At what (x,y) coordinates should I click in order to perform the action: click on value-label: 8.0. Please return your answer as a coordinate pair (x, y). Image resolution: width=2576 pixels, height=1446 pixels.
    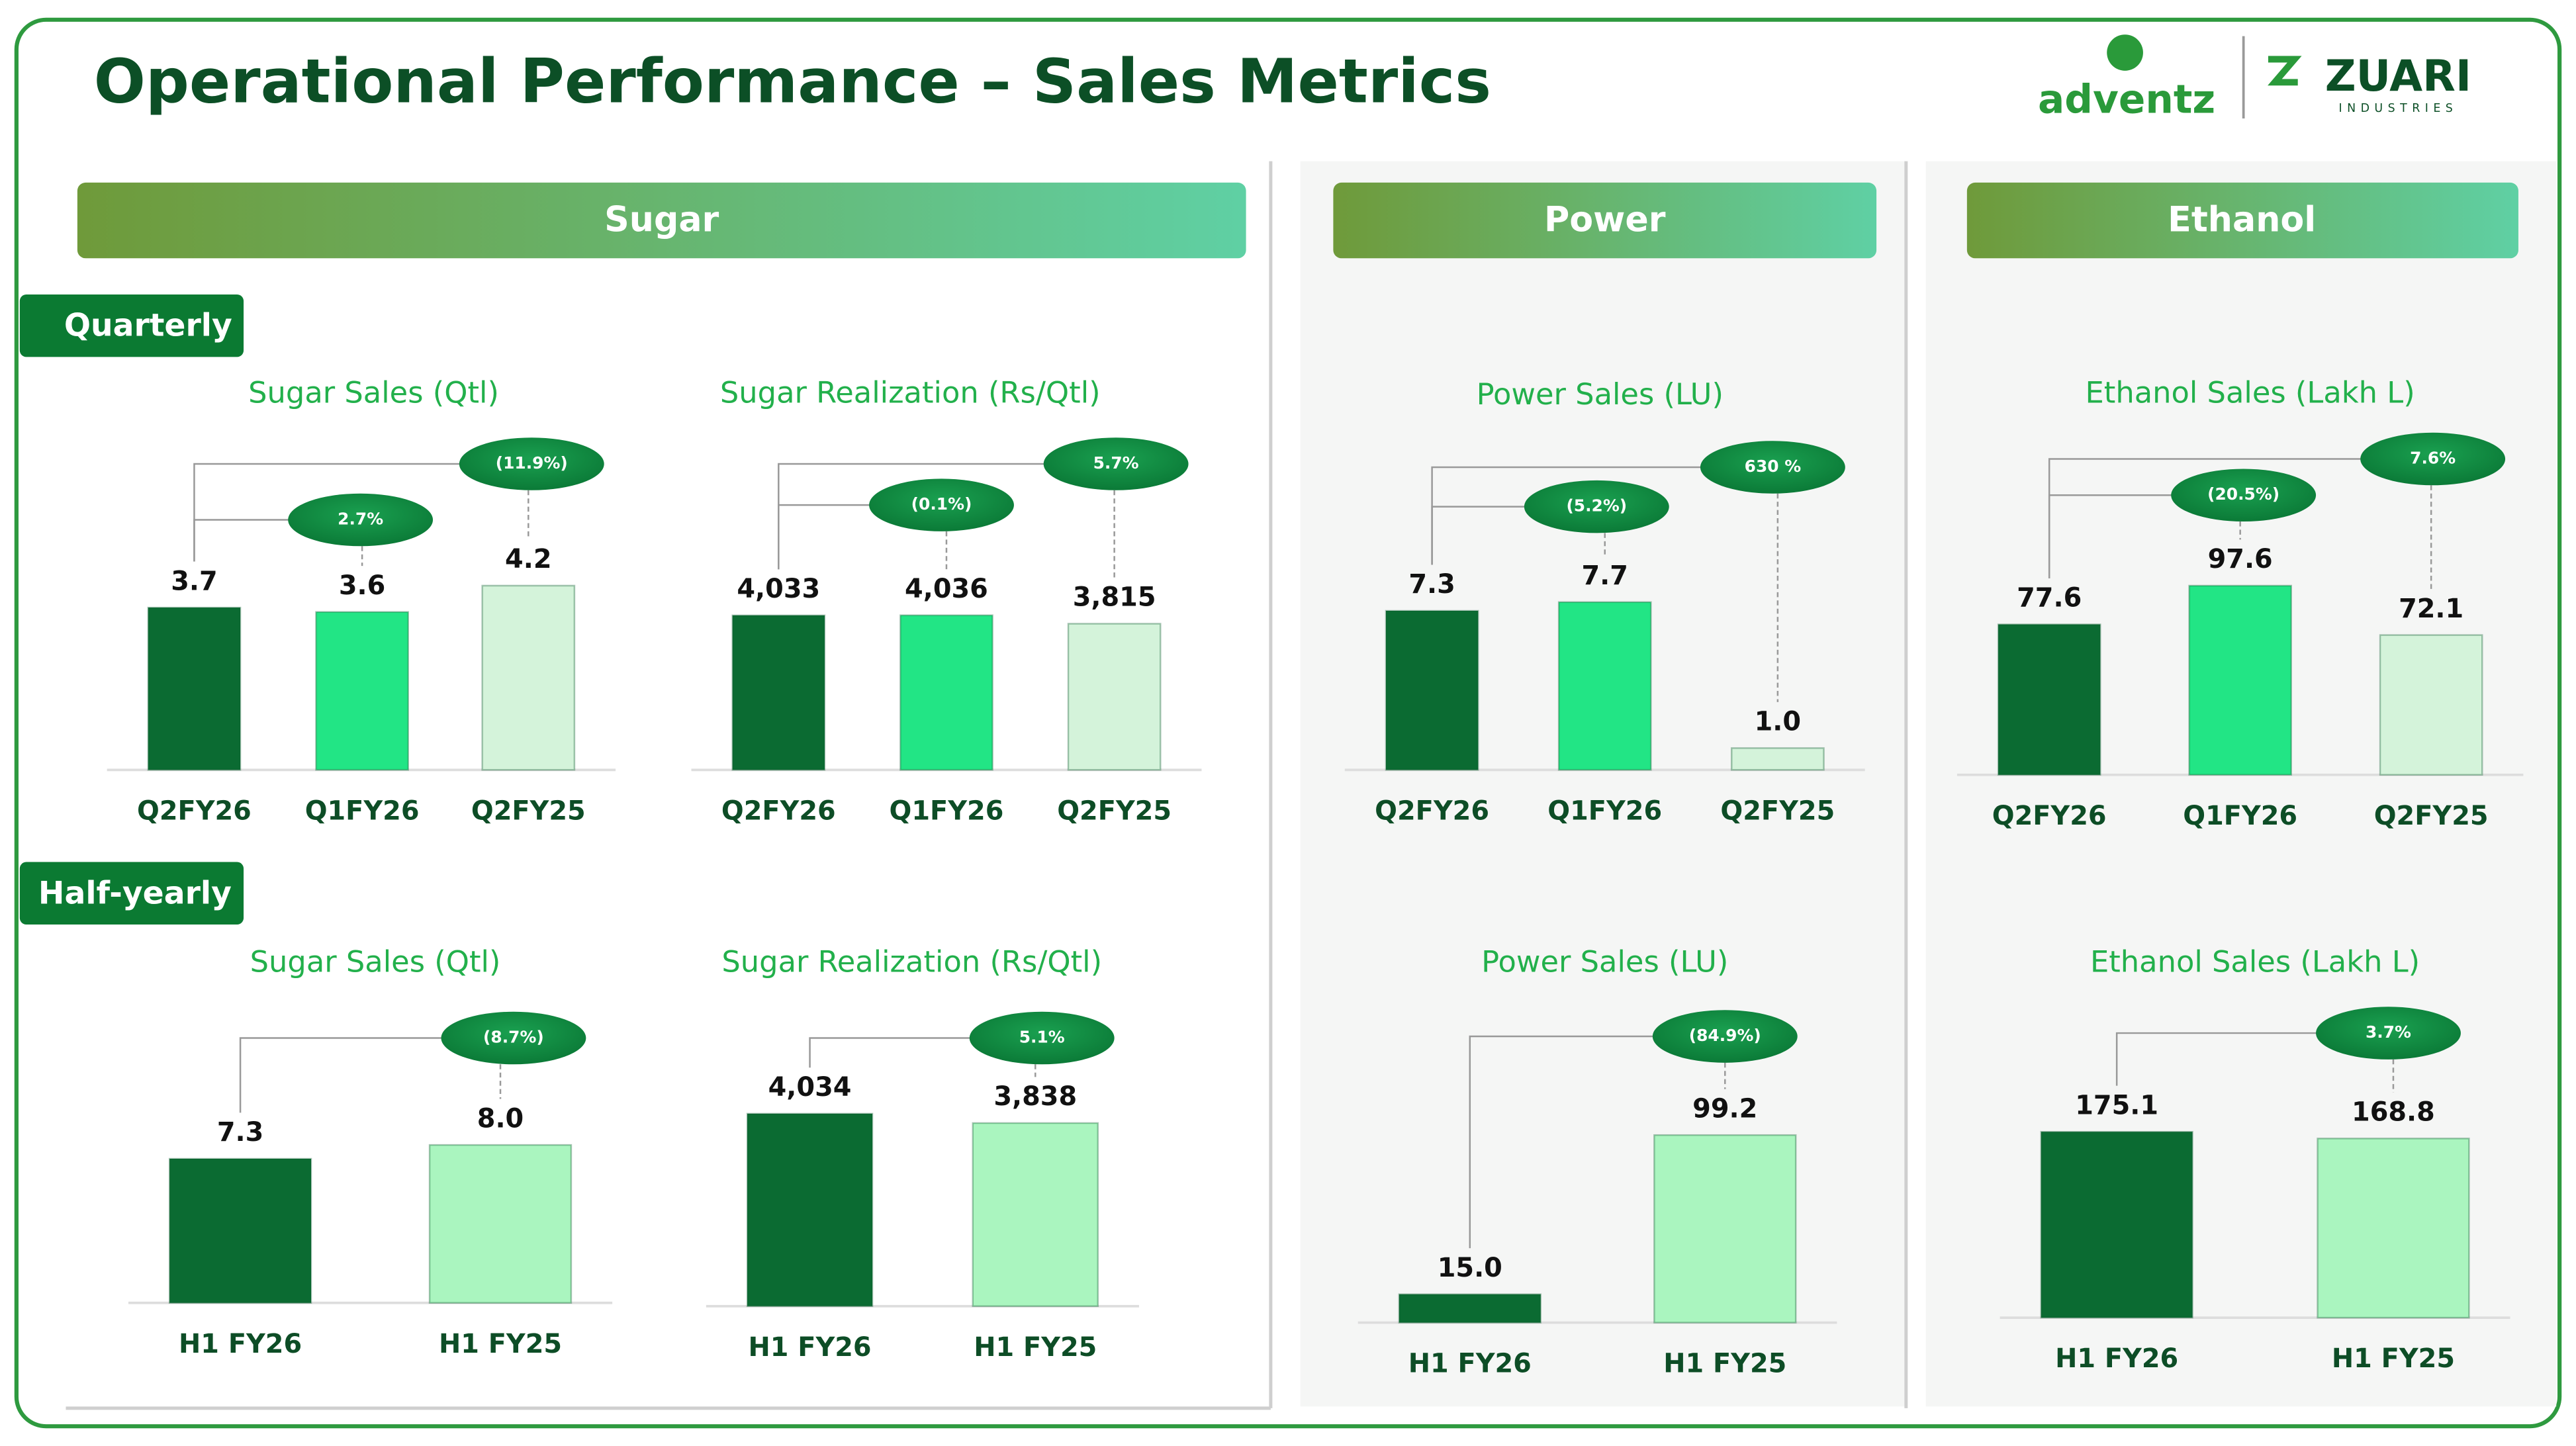
    Looking at the image, I should click on (500, 1118).